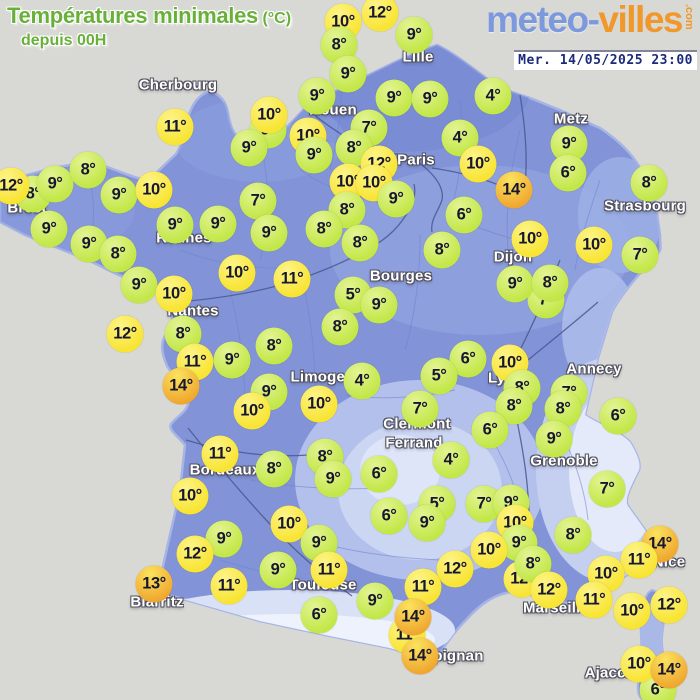 The image size is (700, 700). I want to click on logo-text-meteo: meteo-, so click(543, 20).